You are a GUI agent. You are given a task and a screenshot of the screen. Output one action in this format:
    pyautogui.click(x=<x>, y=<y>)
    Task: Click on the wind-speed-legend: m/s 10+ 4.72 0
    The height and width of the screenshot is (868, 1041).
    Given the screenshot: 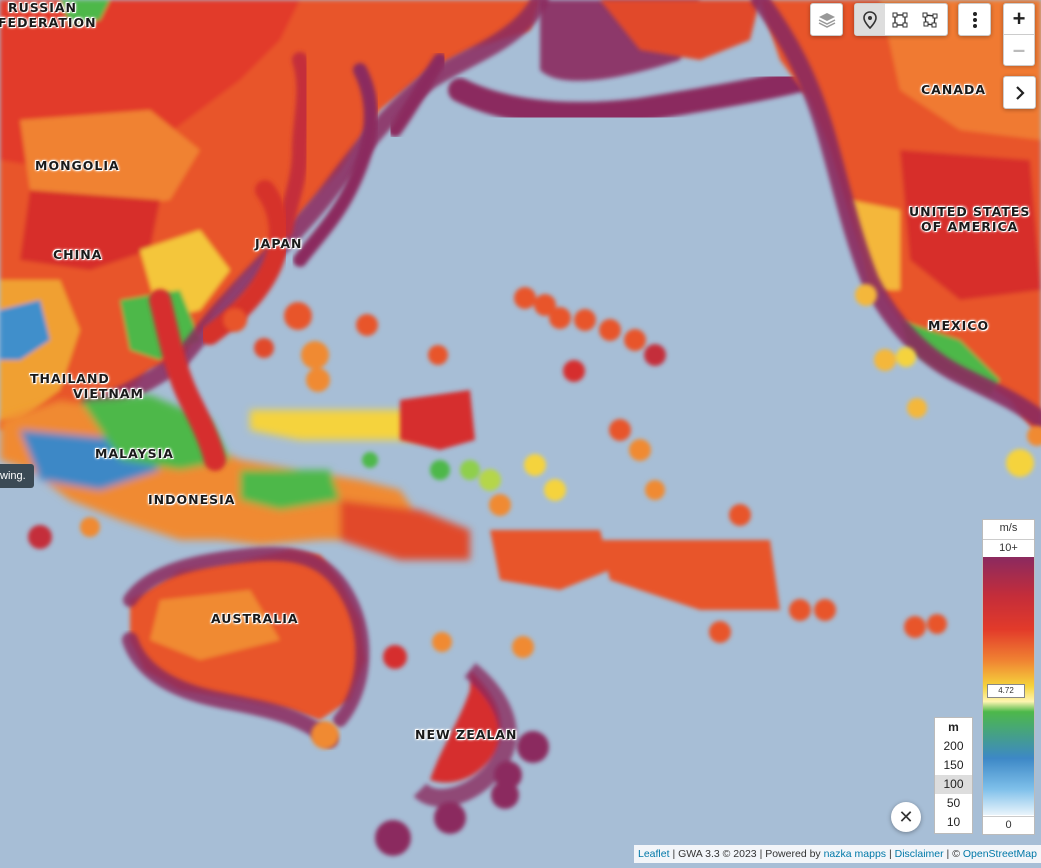 What is the action you would take?
    pyautogui.click(x=1008, y=677)
    